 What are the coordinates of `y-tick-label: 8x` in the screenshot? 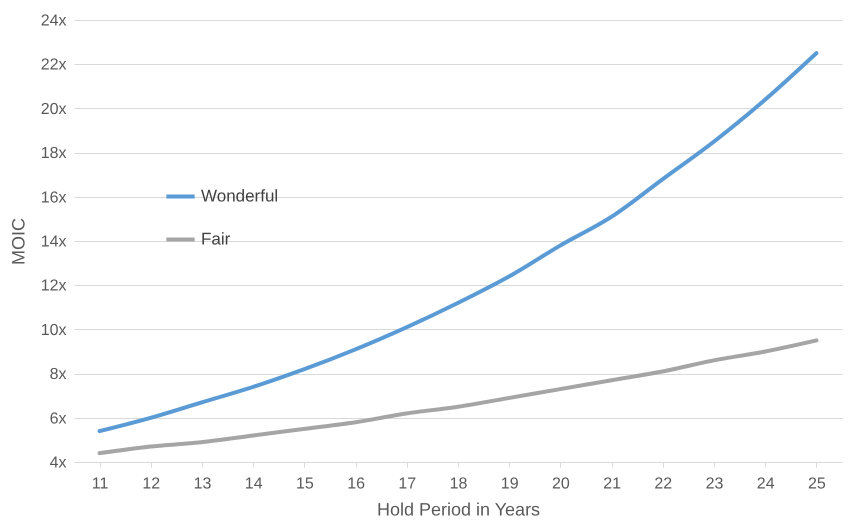 It's located at (58, 375).